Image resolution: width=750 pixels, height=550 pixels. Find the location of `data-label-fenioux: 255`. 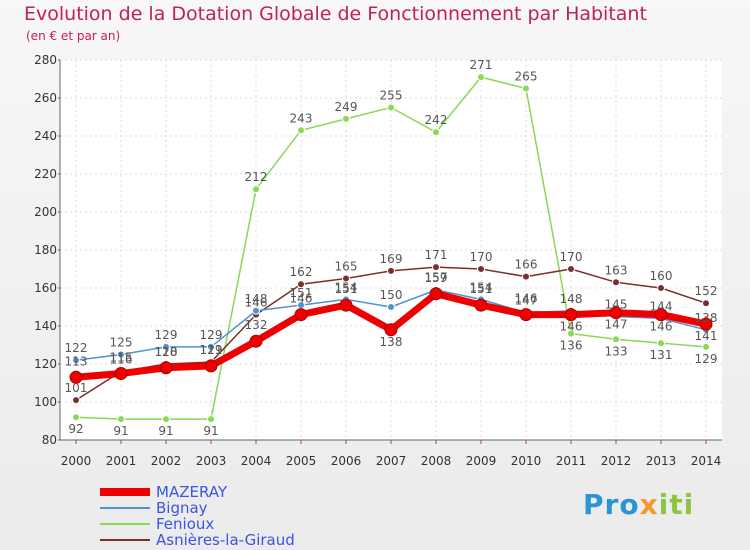

data-label-fenioux: 255 is located at coordinates (391, 96).